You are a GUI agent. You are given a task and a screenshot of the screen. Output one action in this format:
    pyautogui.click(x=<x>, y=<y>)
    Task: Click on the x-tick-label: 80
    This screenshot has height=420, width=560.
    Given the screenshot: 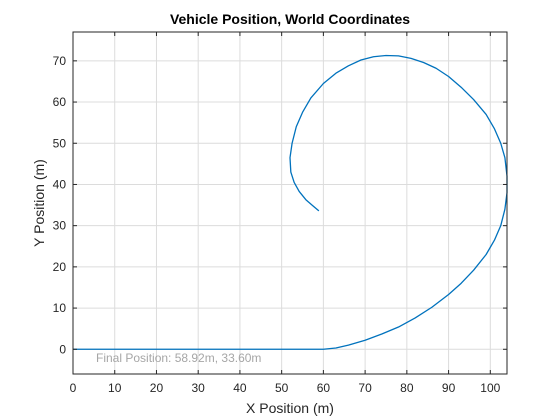 What is the action you would take?
    pyautogui.click(x=407, y=388)
    